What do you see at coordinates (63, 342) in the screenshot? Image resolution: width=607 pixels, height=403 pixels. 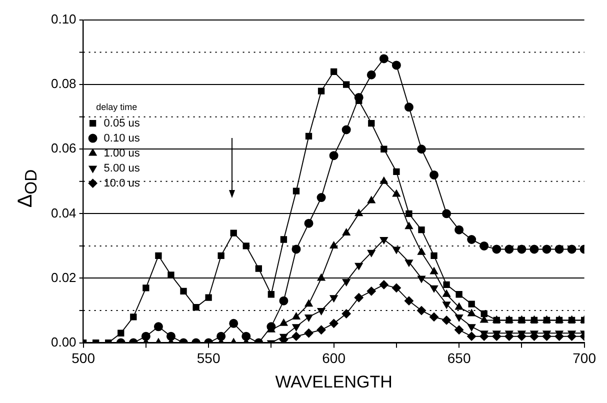 I see `y-tick-label: 0.00` at bounding box center [63, 342].